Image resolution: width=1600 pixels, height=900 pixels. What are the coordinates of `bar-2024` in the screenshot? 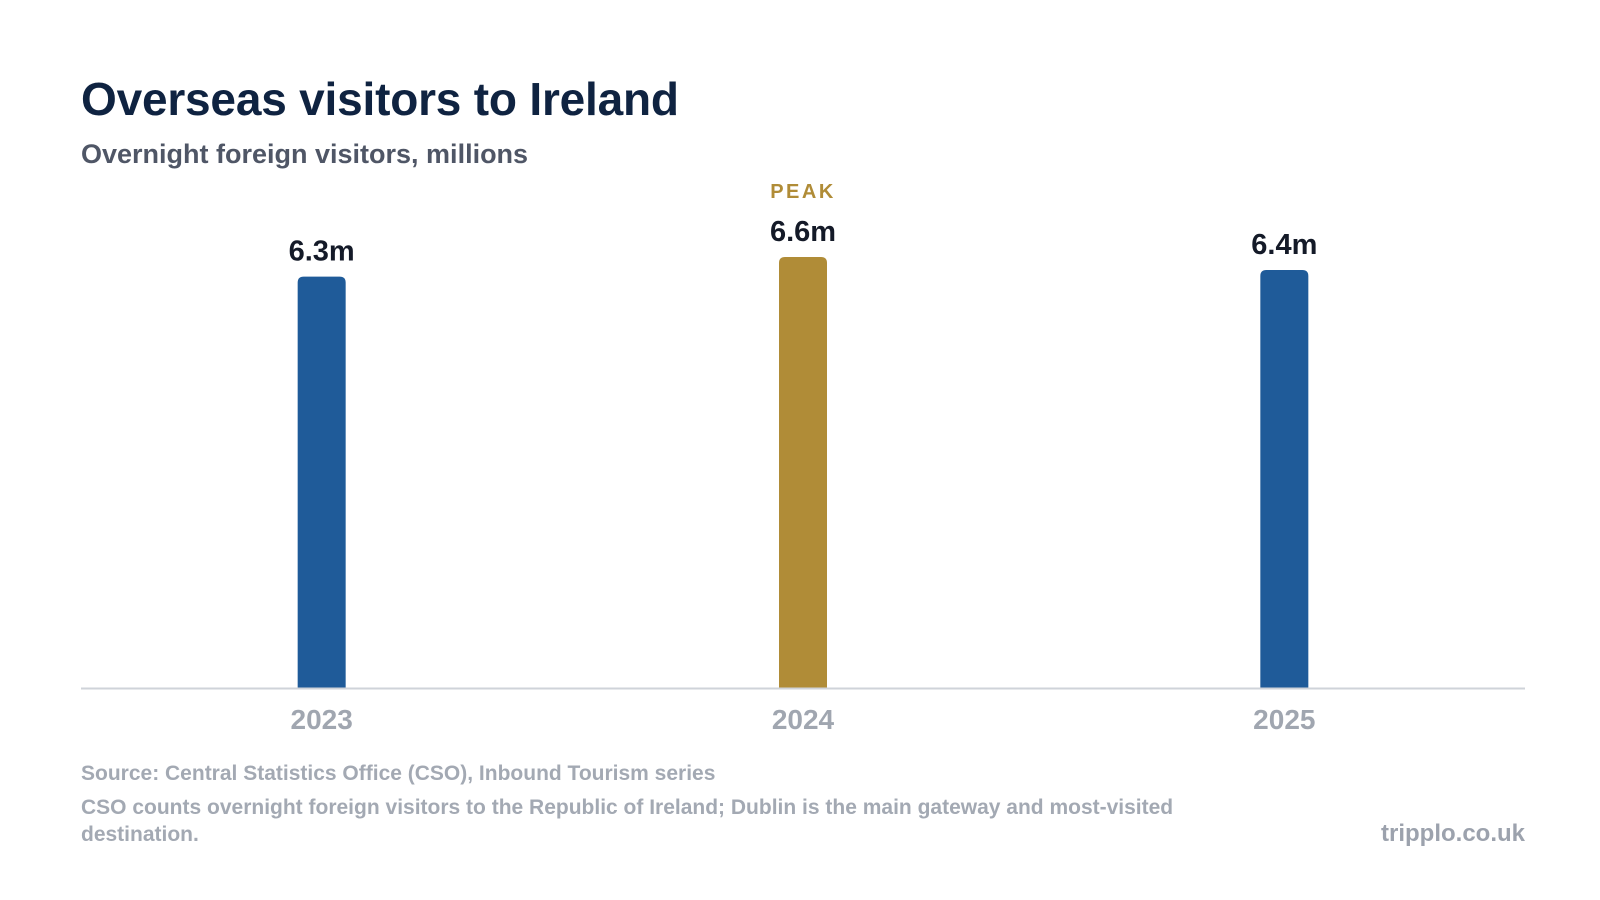 It's located at (803, 472).